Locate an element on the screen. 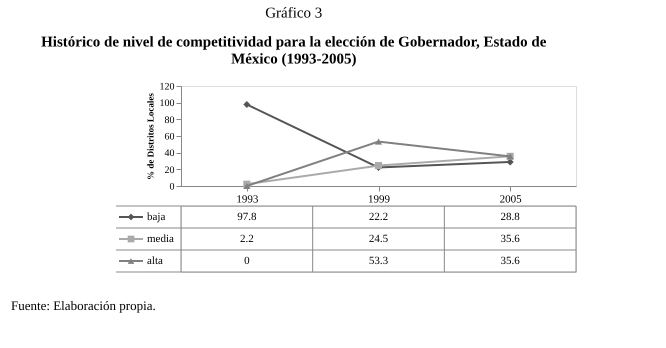 Image resolution: width=666 pixels, height=348 pixels. chart-title: Gráfico 3 is located at coordinates (293, 14).